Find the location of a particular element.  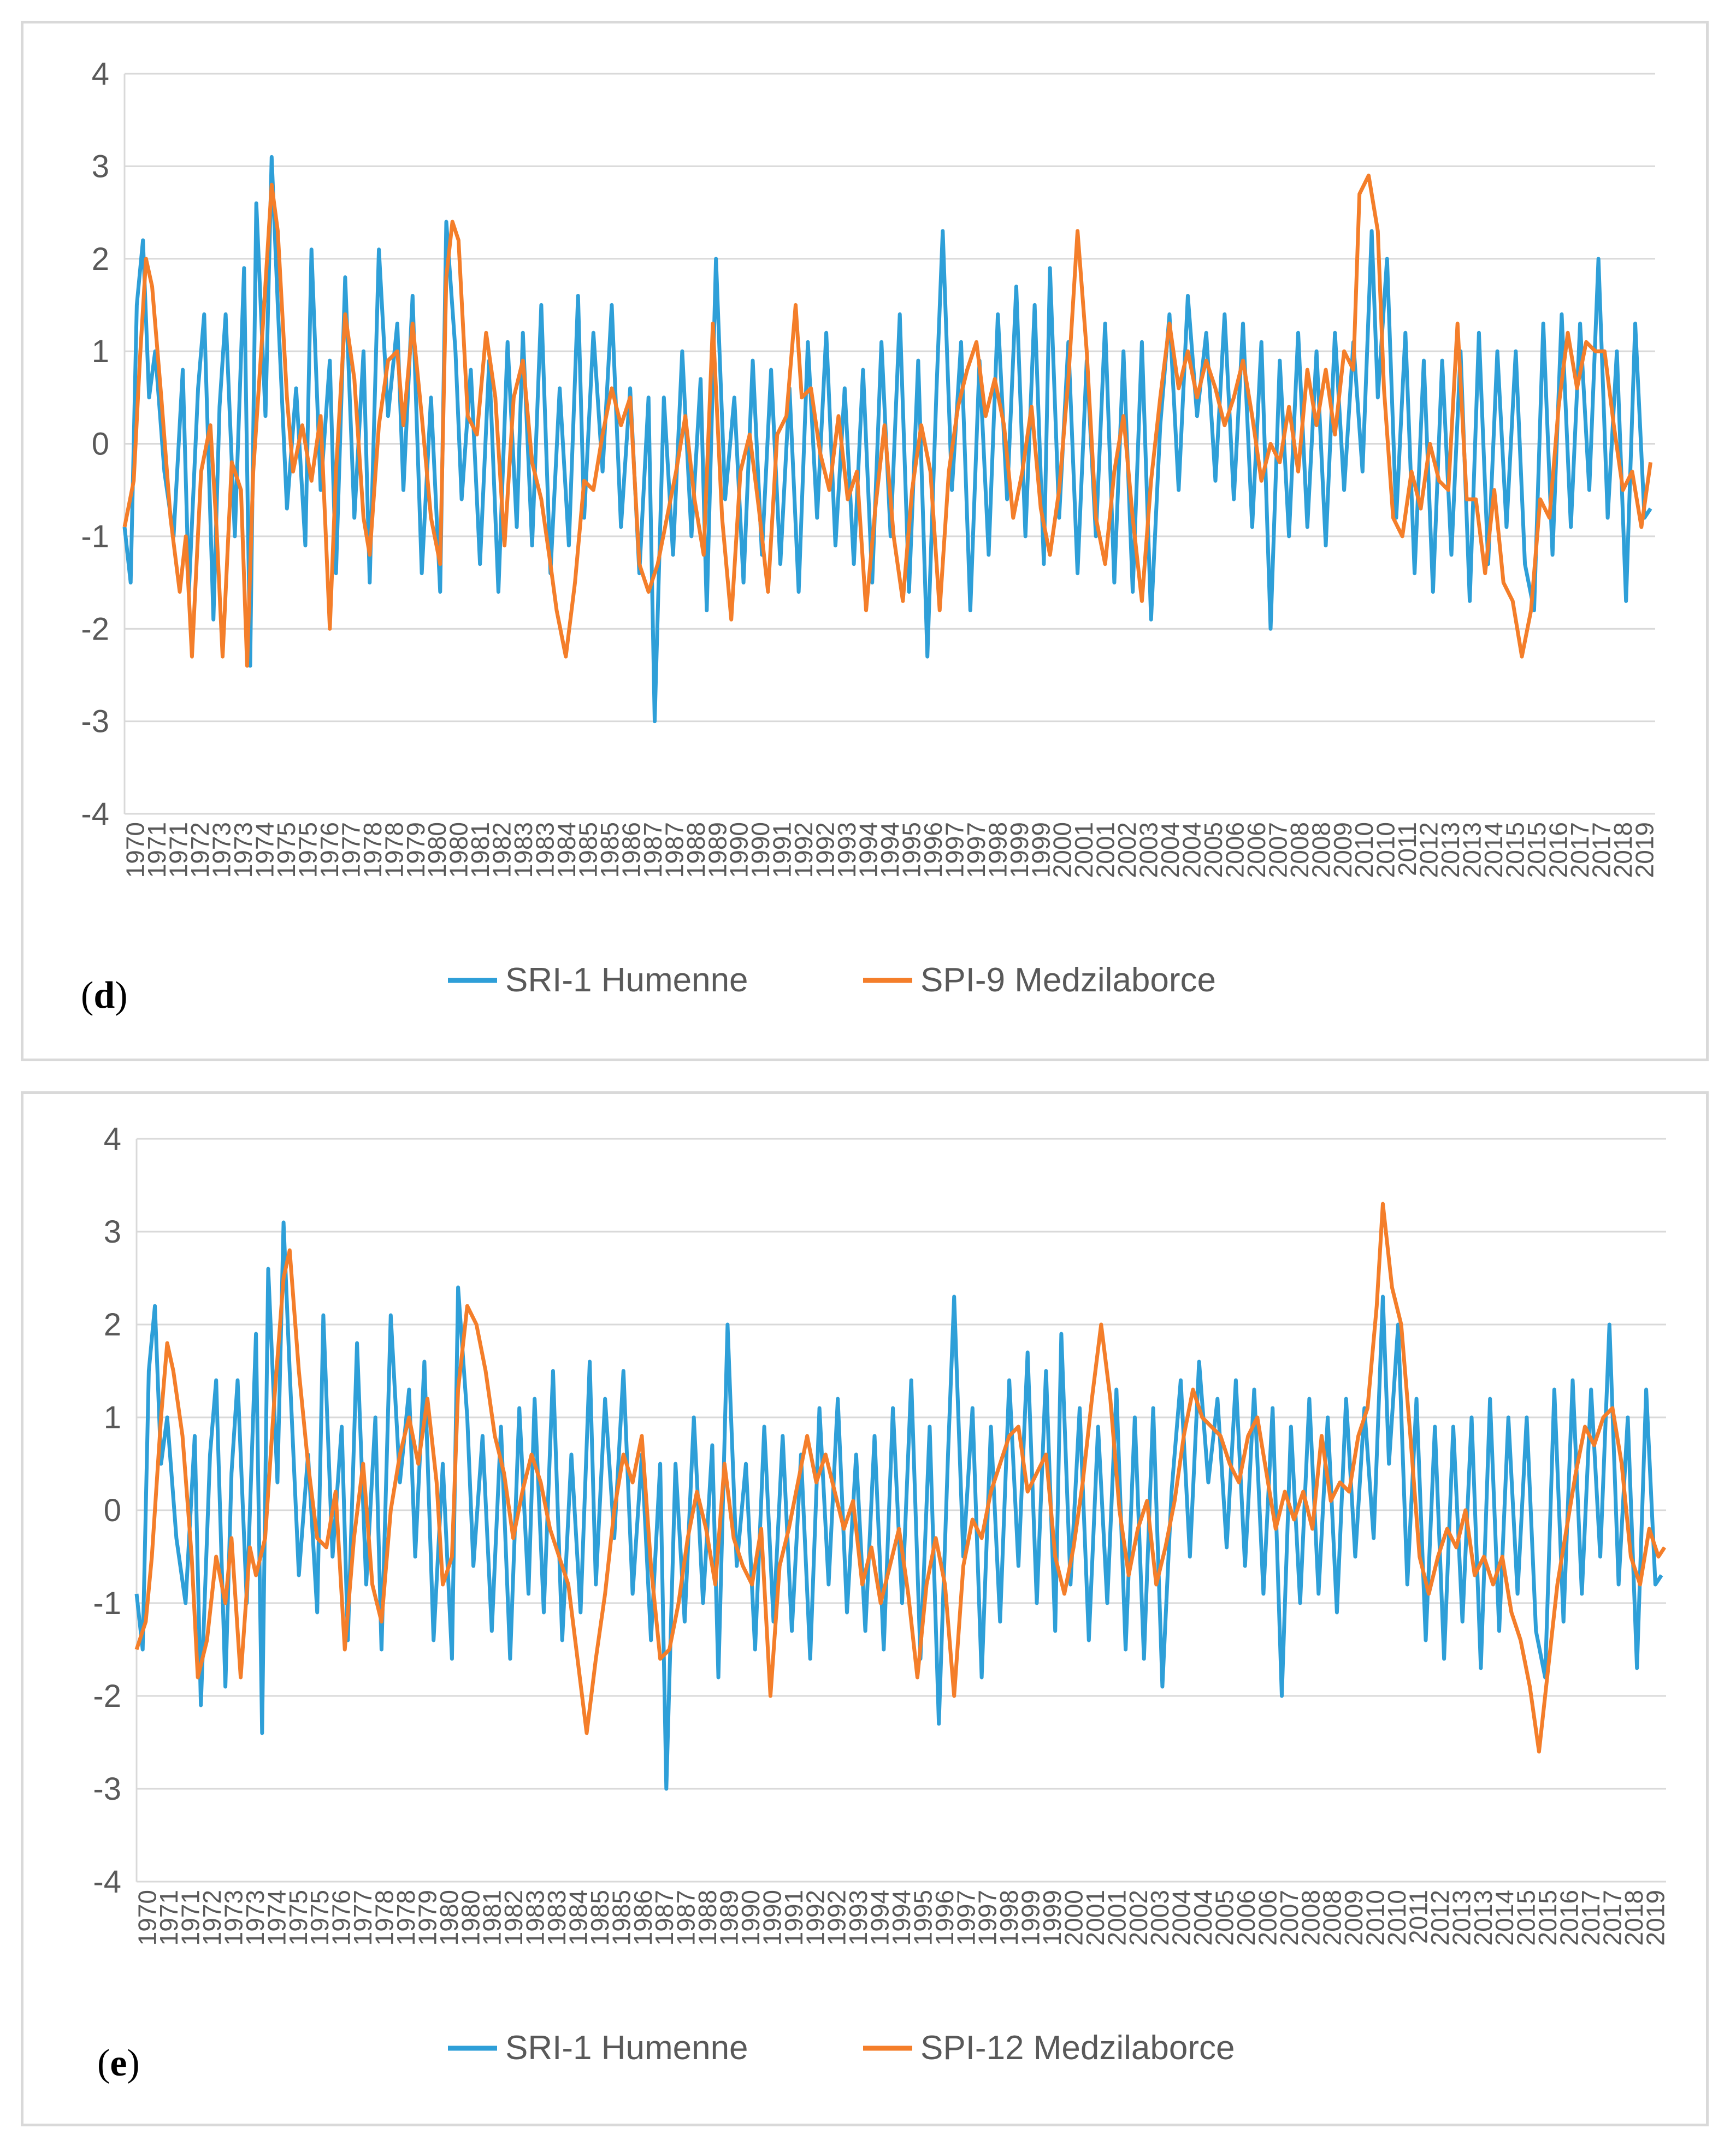

legend-label: SPI-12 Medzilaborce is located at coordinates (1077, 2048).